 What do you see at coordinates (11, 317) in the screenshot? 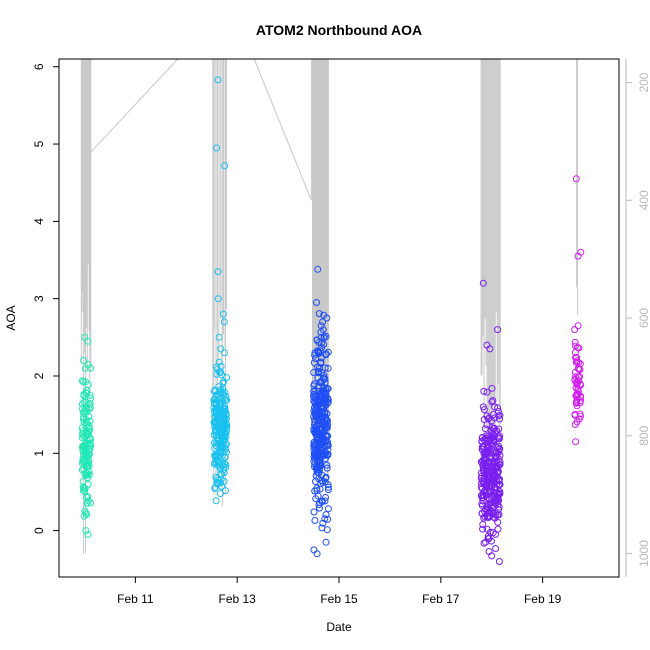
I see `y-axis-label: AOA` at bounding box center [11, 317].